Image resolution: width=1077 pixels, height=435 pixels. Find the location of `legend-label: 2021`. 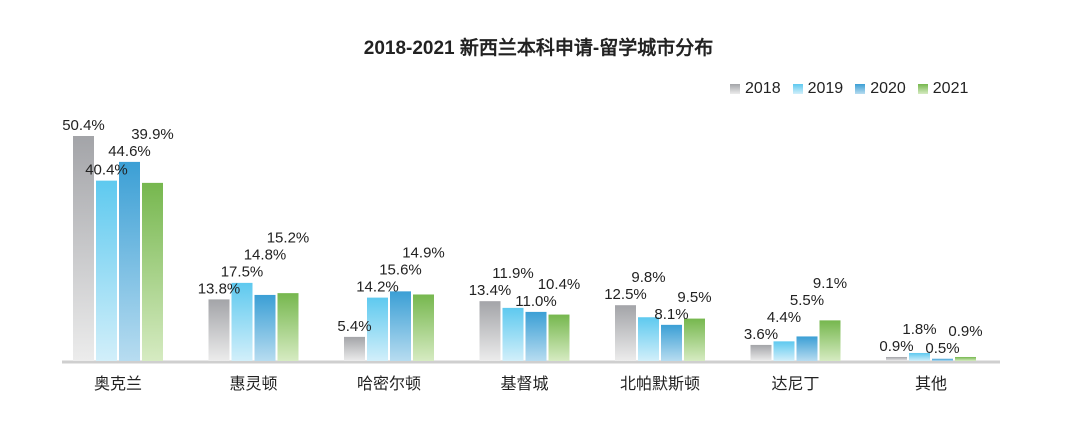

legend-label: 2021 is located at coordinates (950, 88).